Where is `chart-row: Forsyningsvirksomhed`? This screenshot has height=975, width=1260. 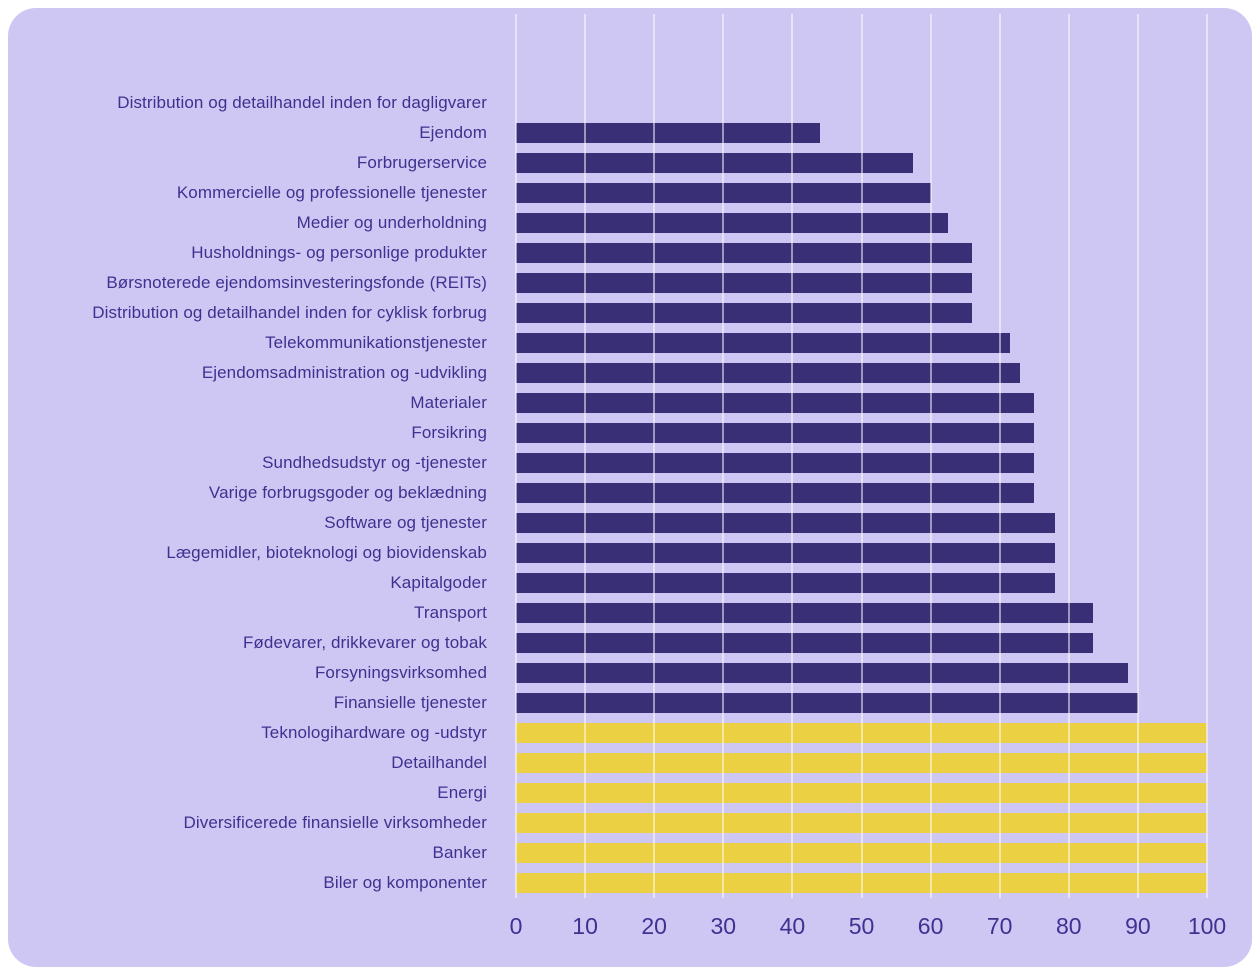
chart-row: Forsyningsvirksomhed is located at coordinates (607, 673).